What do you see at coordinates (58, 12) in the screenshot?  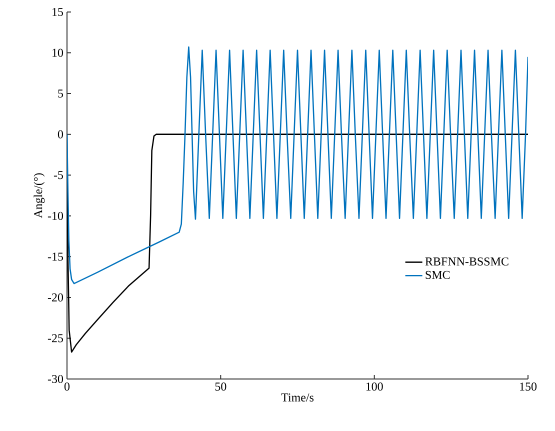 I see `y-tick-label: 15` at bounding box center [58, 12].